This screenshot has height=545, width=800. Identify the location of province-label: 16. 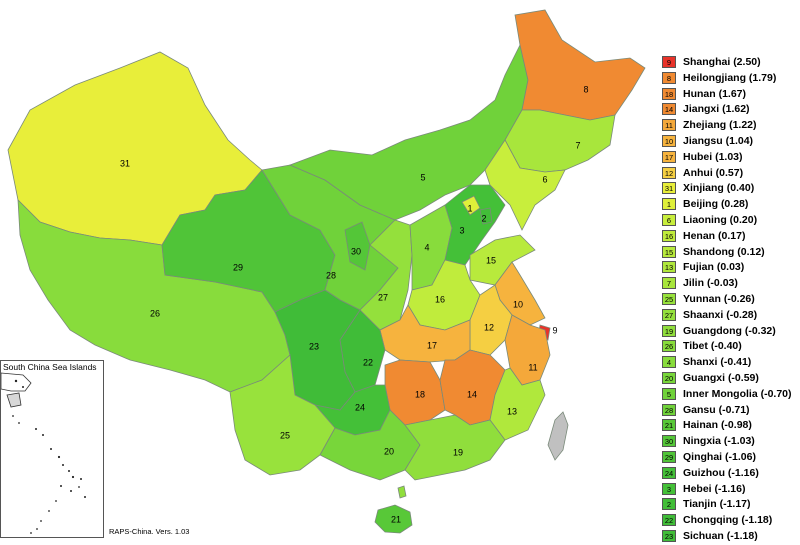
(440, 299).